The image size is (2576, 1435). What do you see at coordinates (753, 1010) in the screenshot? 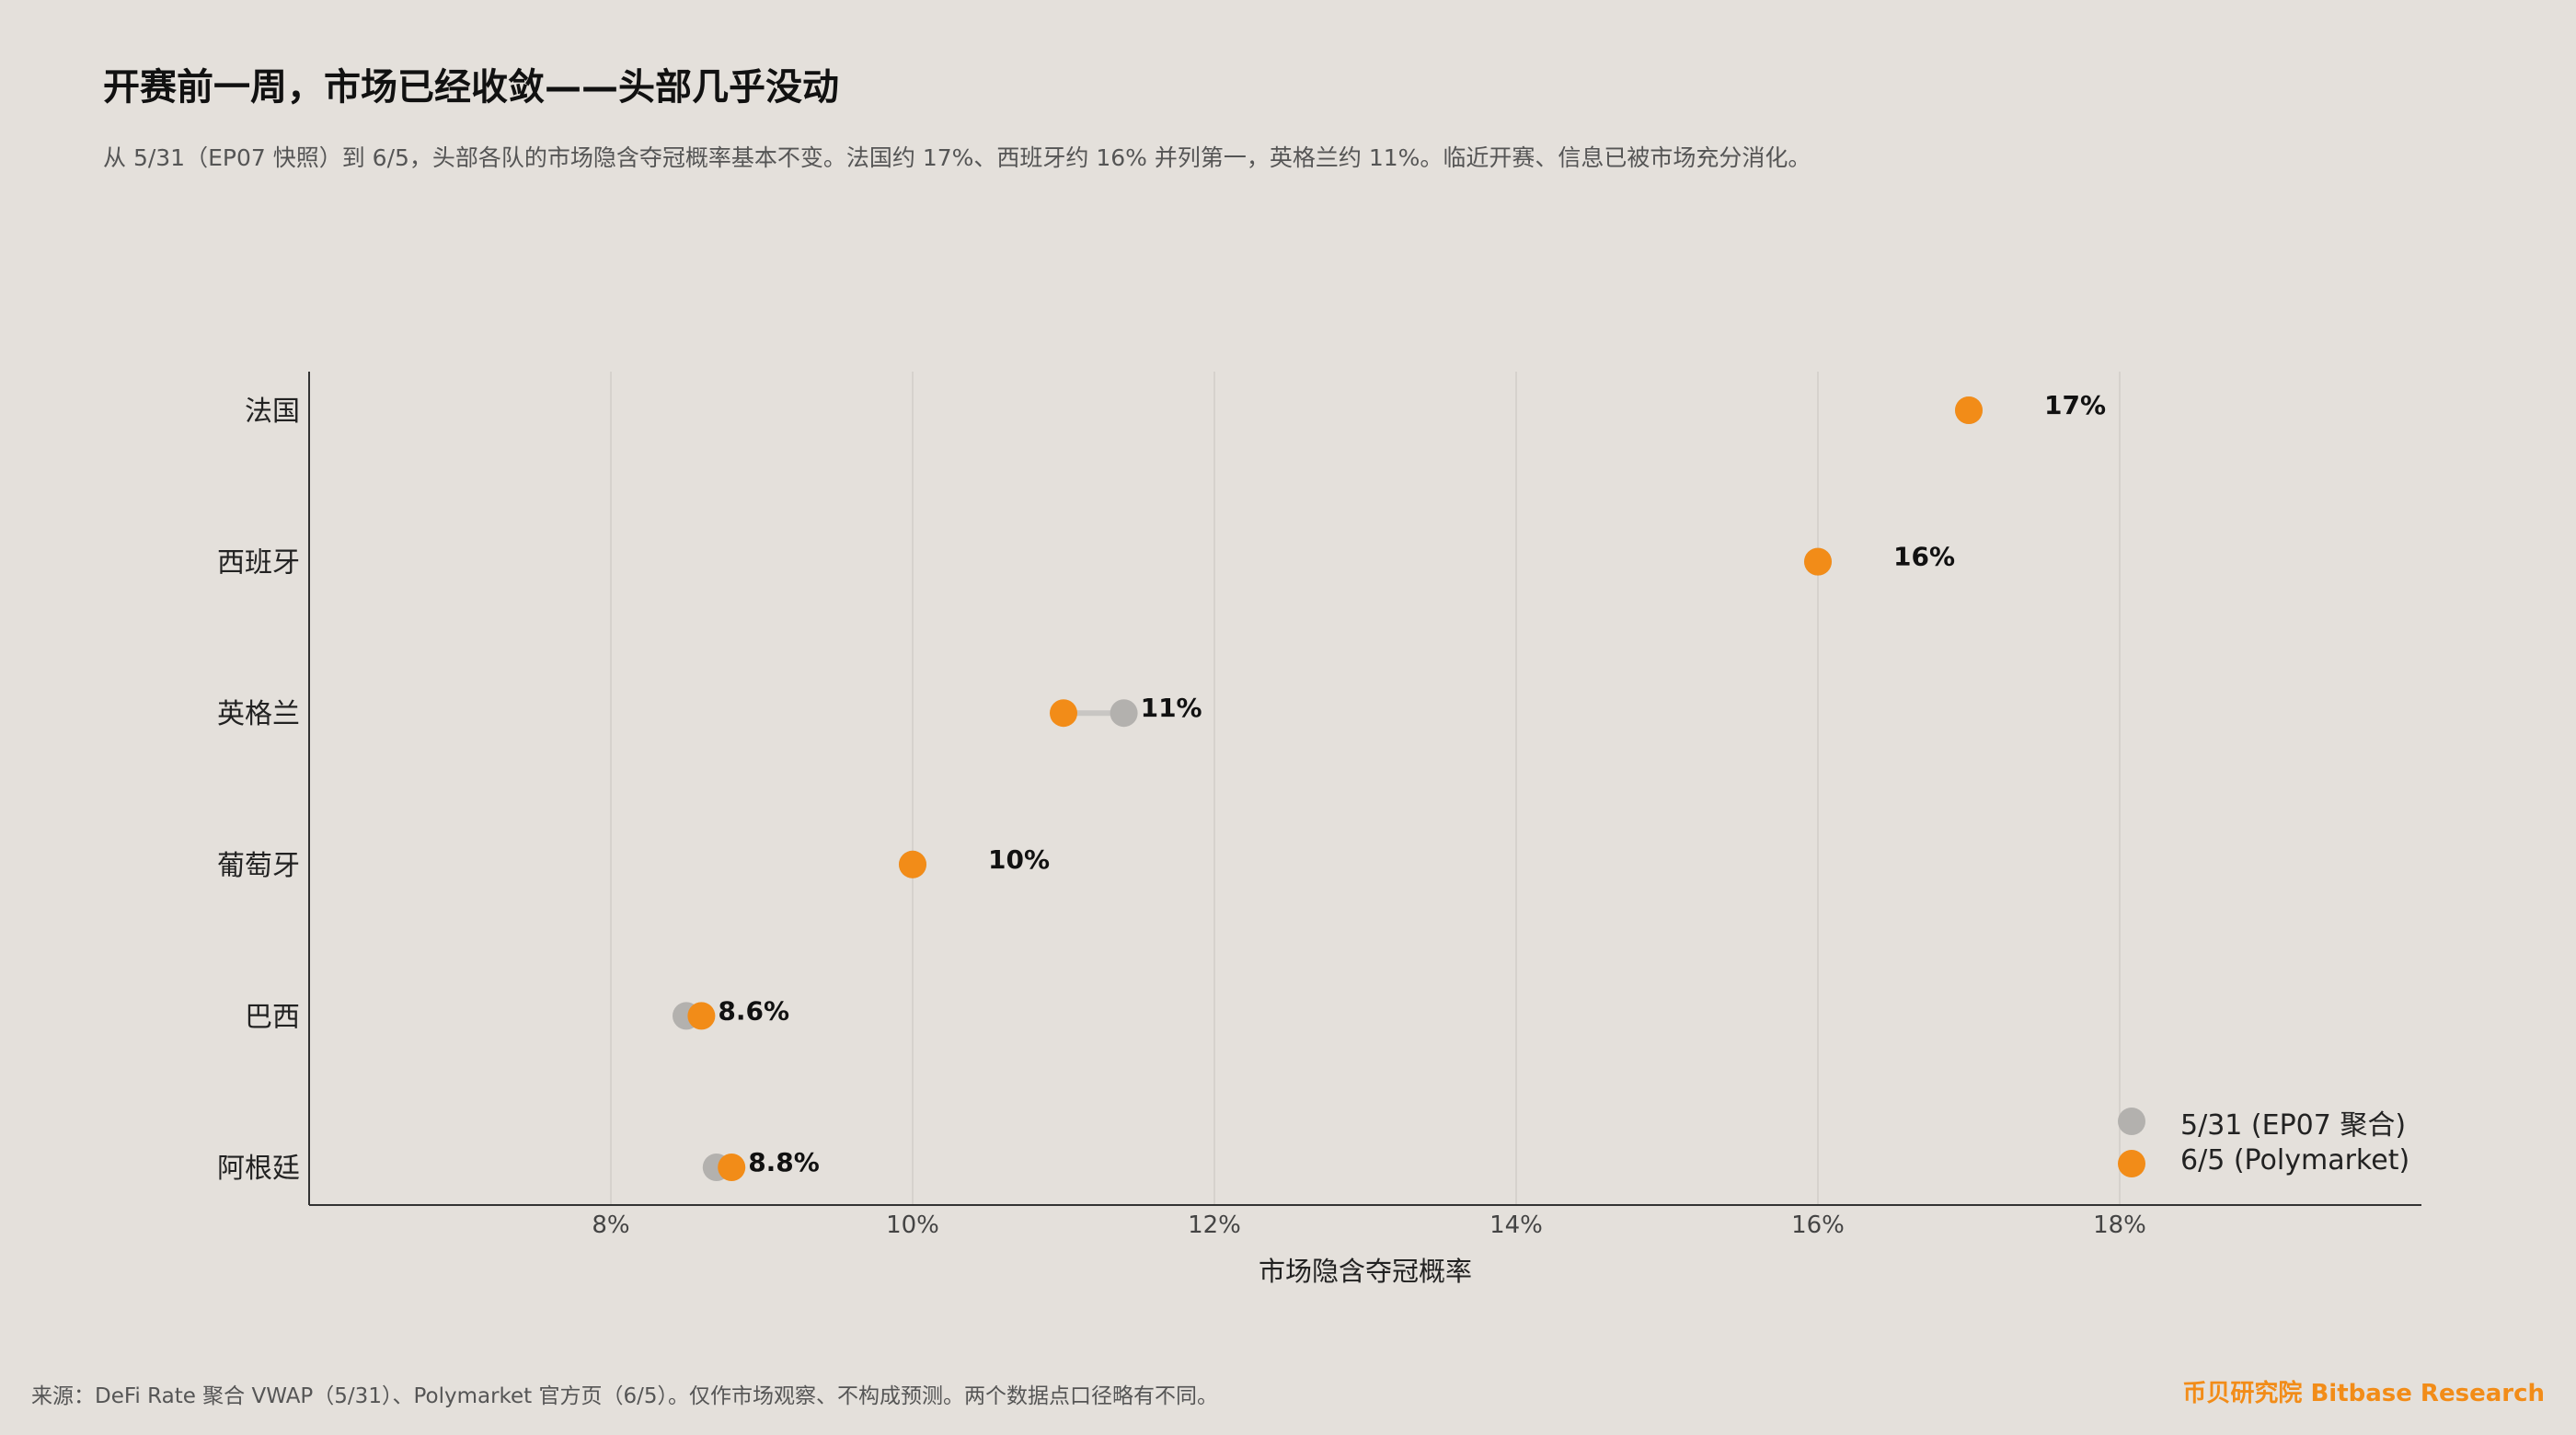
I see `value-label: 8.6%` at bounding box center [753, 1010].